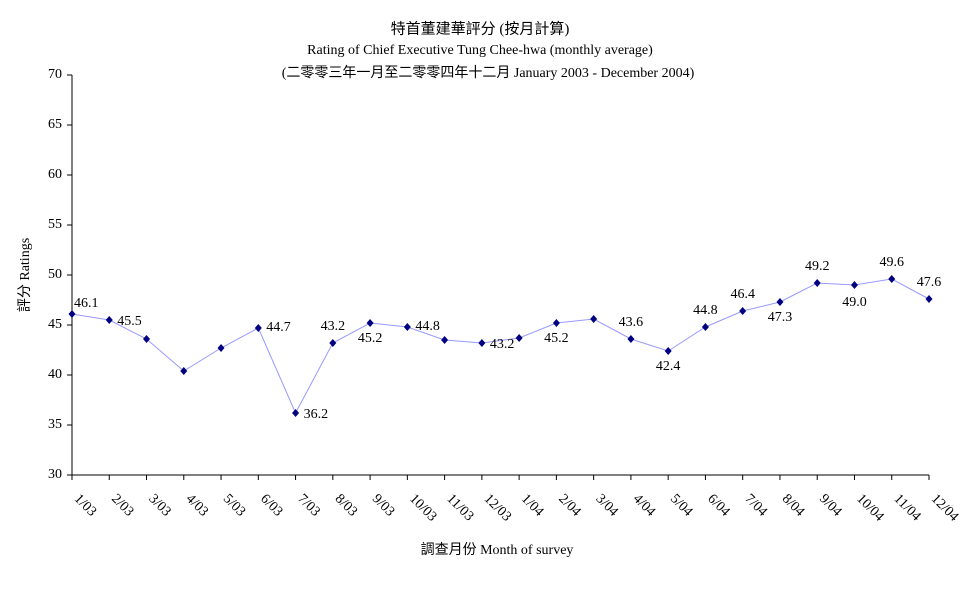 Image resolution: width=977 pixels, height=600 pixels. Describe the element at coordinates (55, 474) in the screenshot. I see `y-tick-label: 30` at that location.